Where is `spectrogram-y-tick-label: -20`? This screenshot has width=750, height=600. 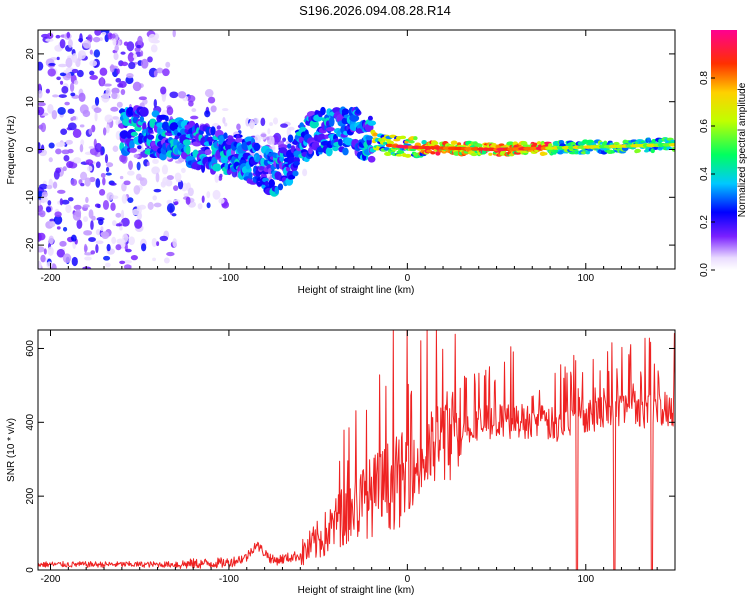
spectrogram-y-tick-label: -20 is located at coordinates (30, 244).